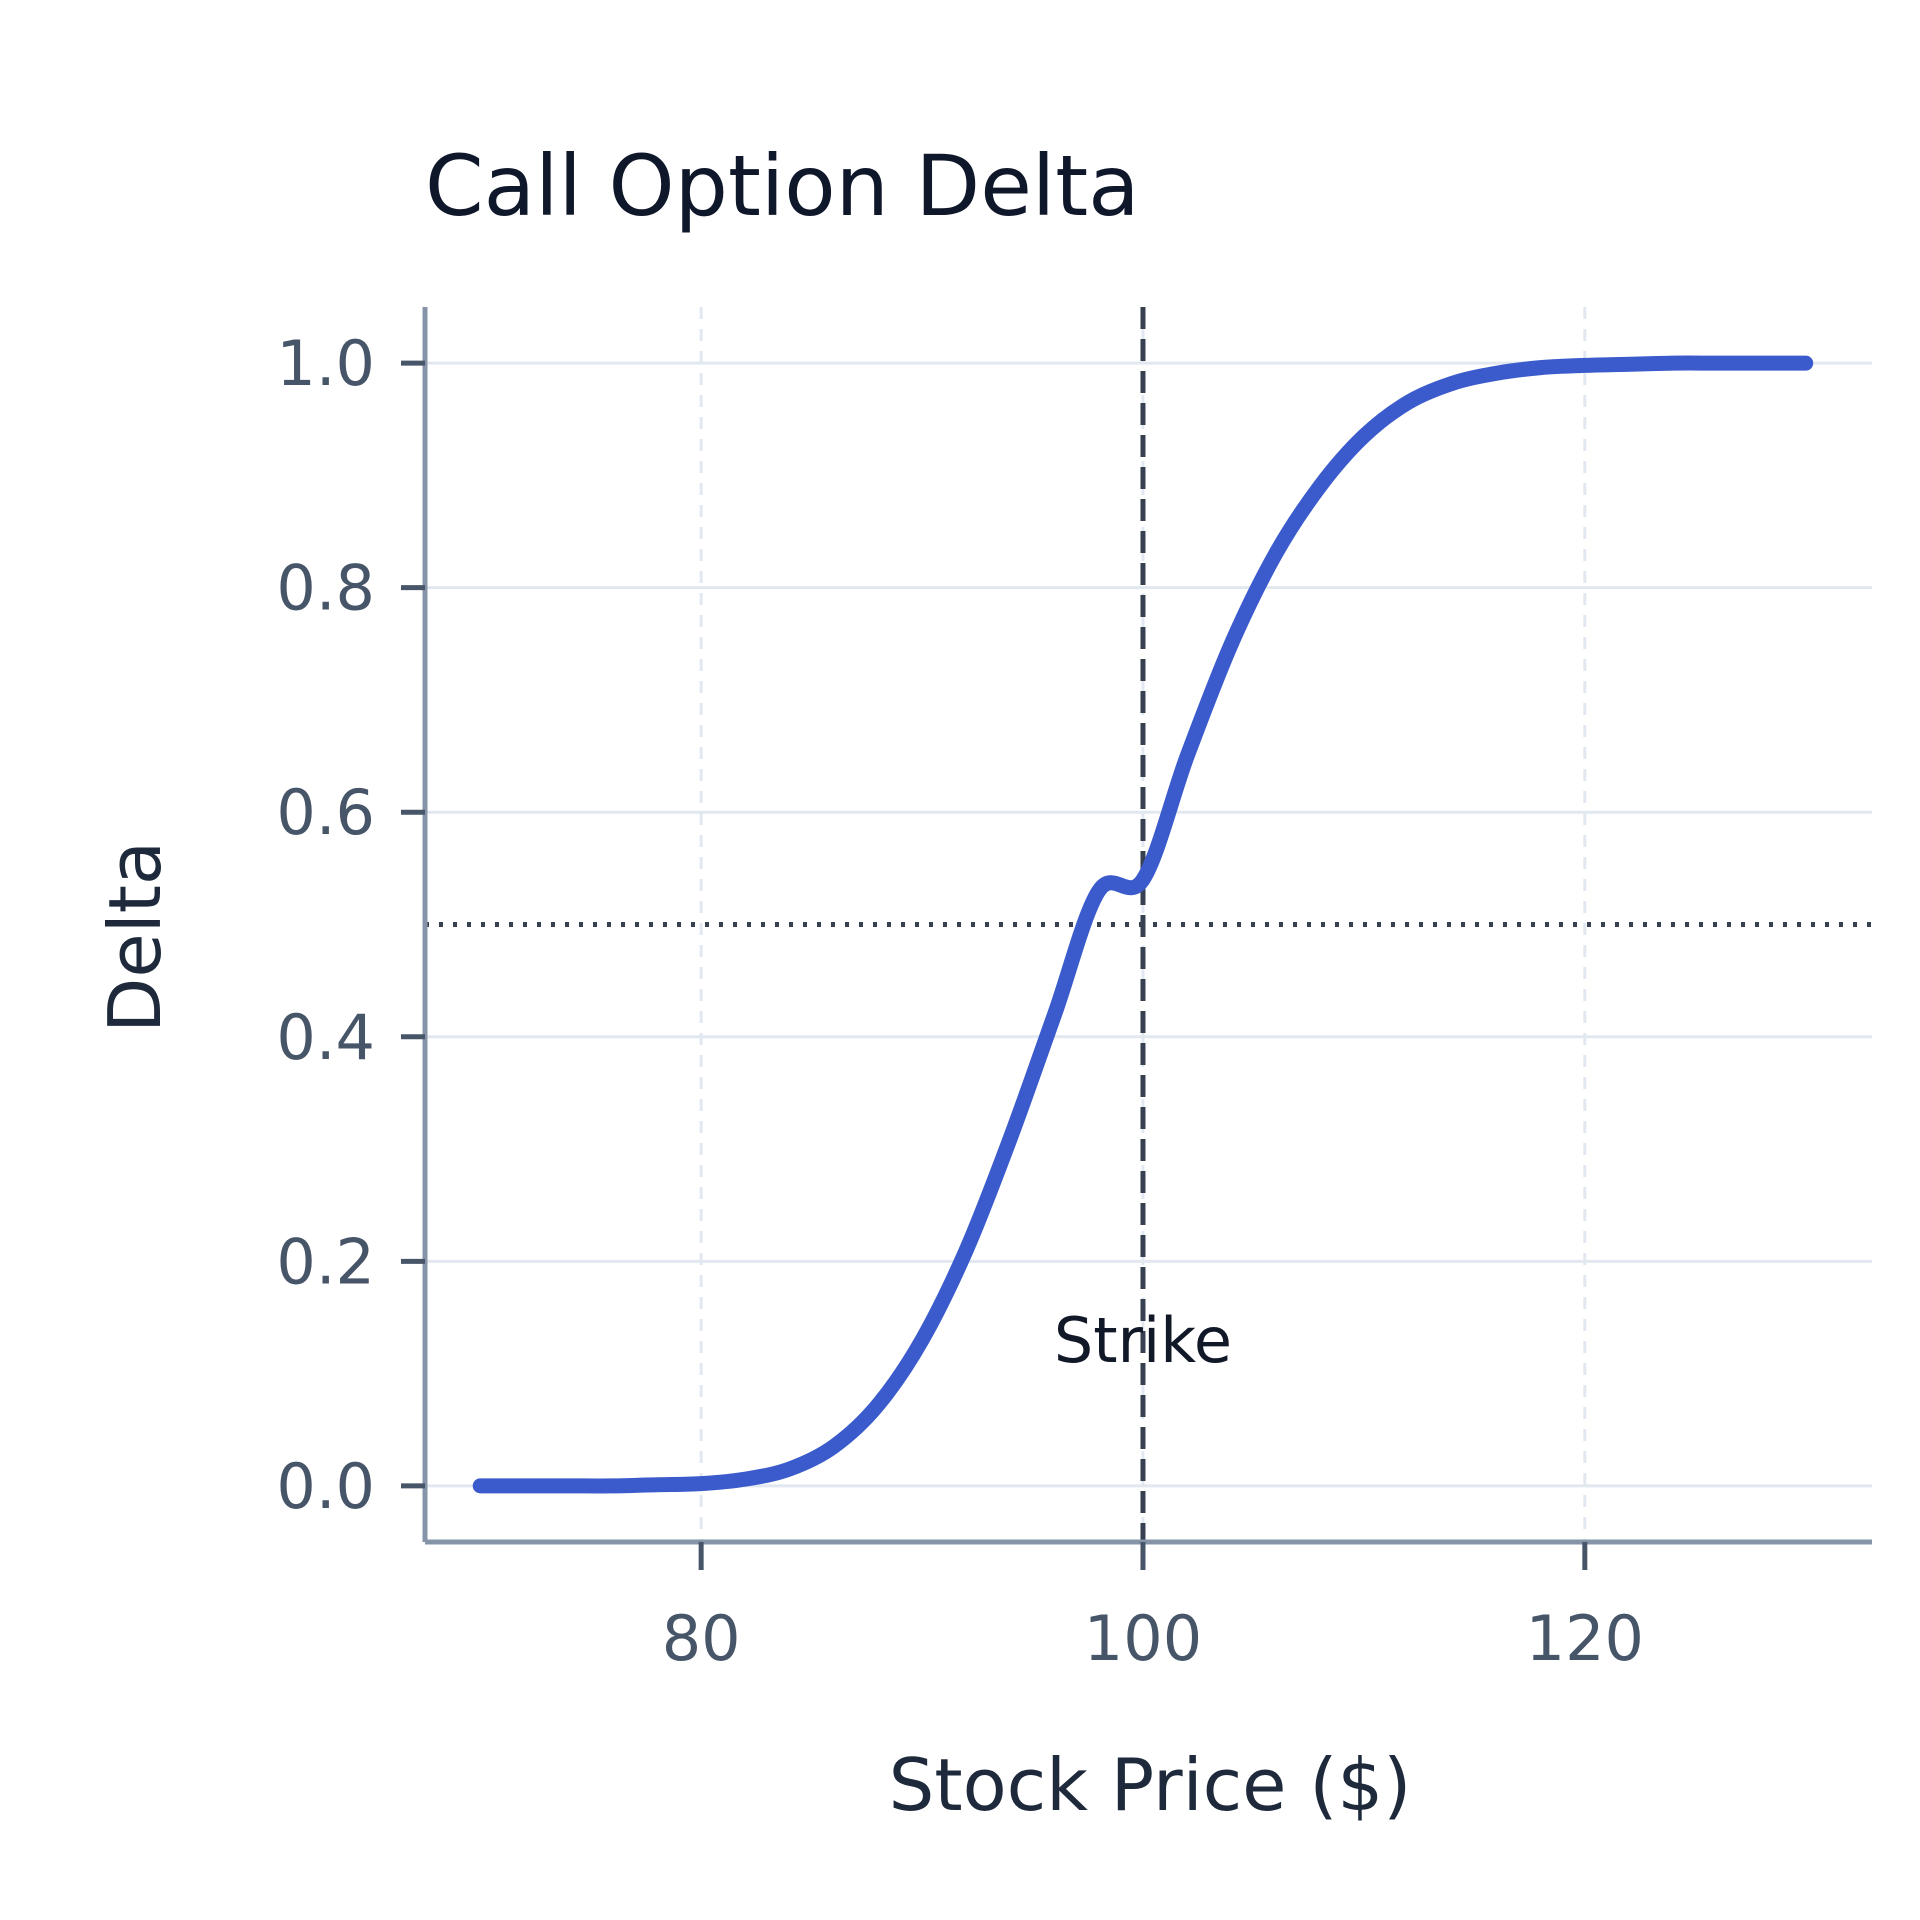  Describe the element at coordinates (325, 1486) in the screenshot. I see `y-tick-label-0: 0.0` at that location.